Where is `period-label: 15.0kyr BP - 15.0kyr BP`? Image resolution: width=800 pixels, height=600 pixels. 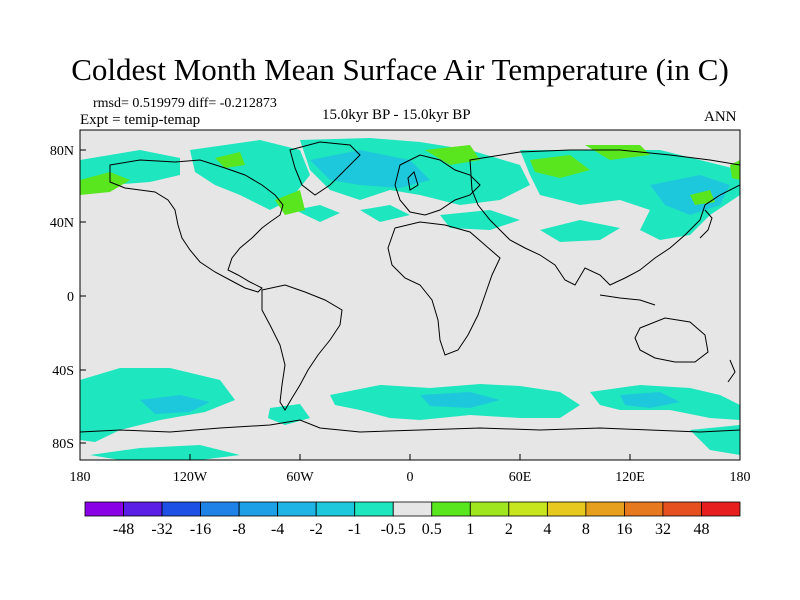 period-label: 15.0kyr BP - 15.0kyr BP is located at coordinates (396, 115).